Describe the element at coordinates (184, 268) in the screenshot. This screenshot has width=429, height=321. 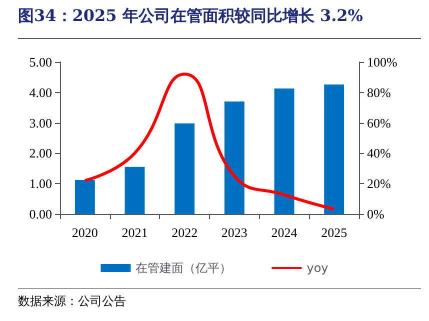
I see `legend-label: 在管建面（亿平）` at that location.